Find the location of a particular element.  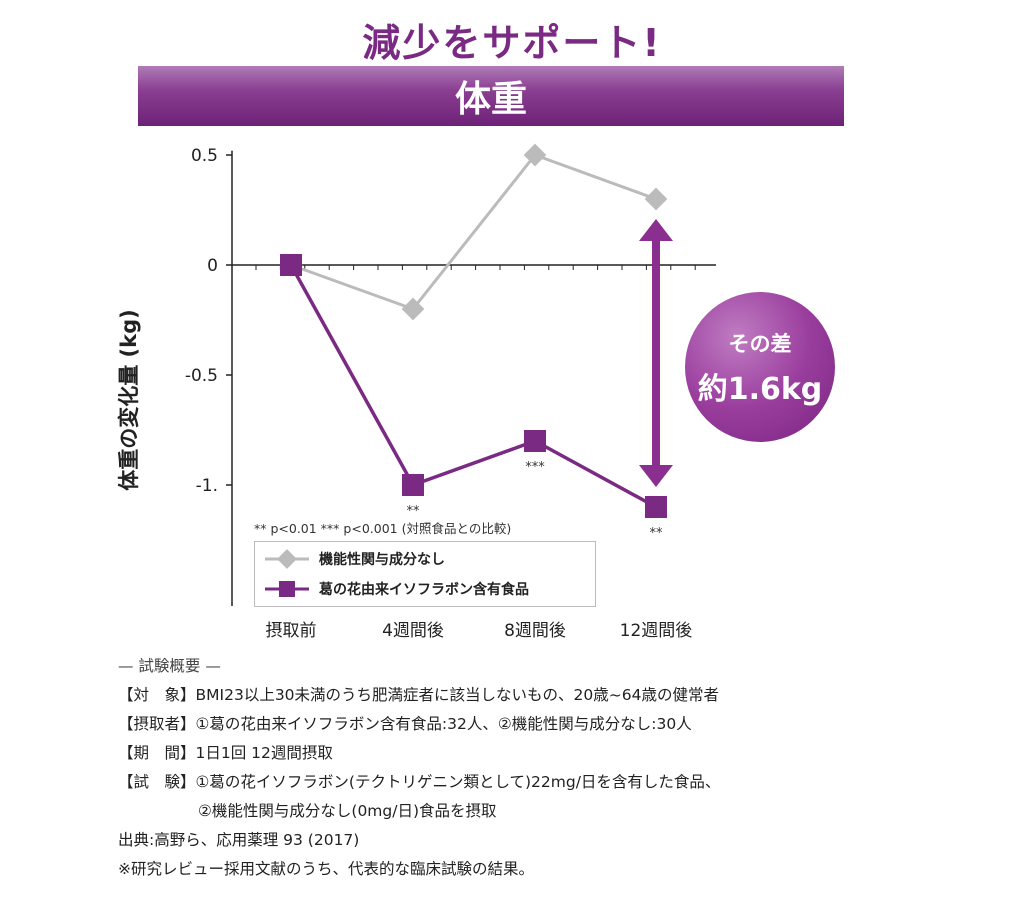

y-tick-label: -0.5 is located at coordinates (201, 376).